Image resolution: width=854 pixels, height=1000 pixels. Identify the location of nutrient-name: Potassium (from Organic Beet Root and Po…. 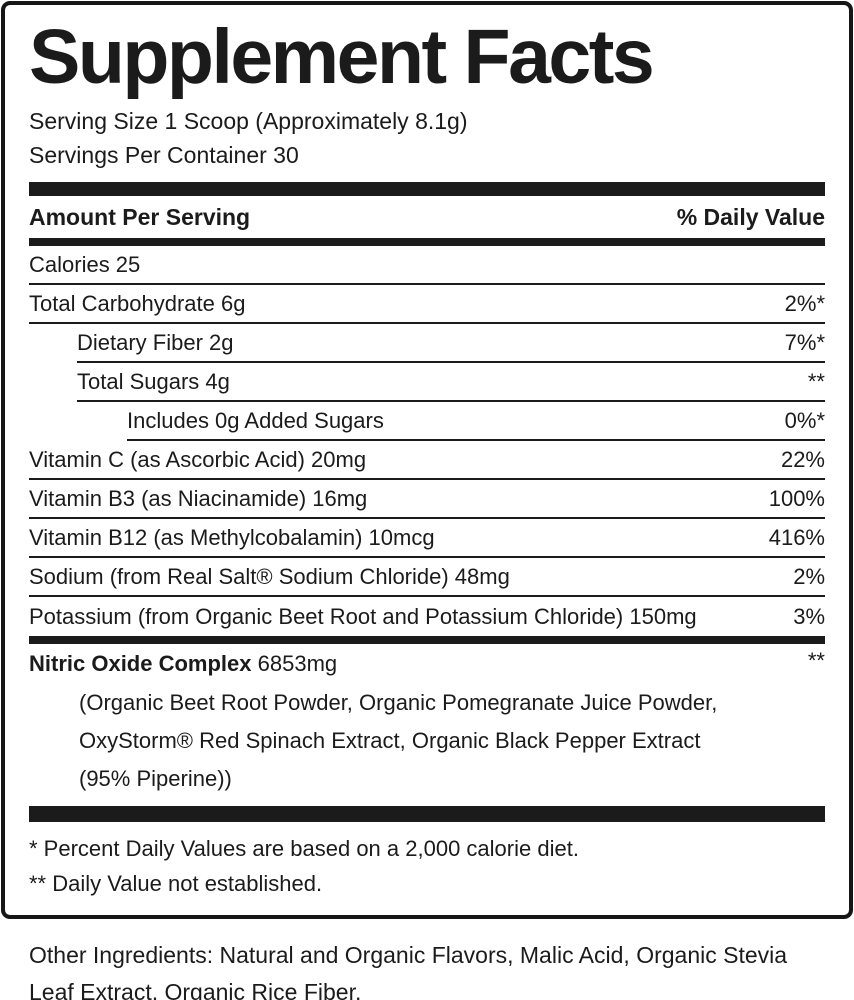
(363, 616).